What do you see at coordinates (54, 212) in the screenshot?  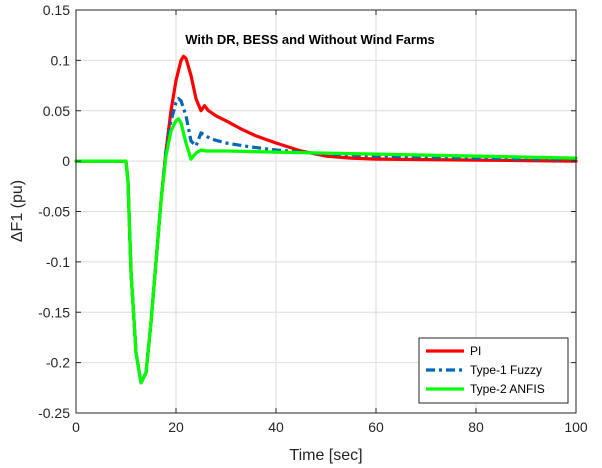 I see `y-tick-label: -0.05` at bounding box center [54, 212].